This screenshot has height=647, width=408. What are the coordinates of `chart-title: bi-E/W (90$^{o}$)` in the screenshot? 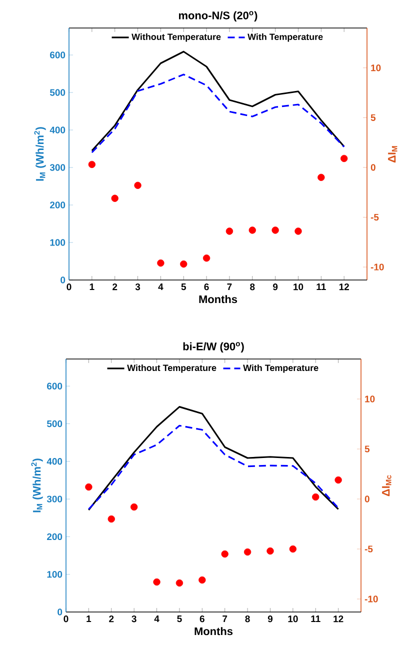 It's located at (213, 347).